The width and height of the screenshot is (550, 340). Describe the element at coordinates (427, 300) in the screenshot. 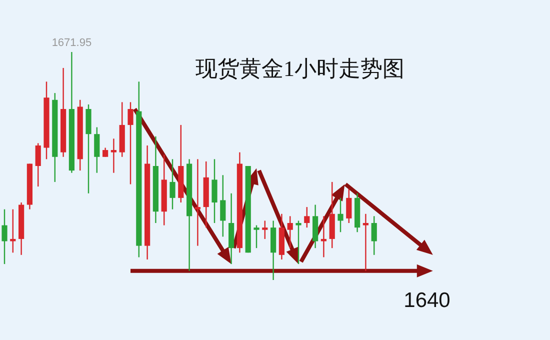

I see `text: 1640` at that location.